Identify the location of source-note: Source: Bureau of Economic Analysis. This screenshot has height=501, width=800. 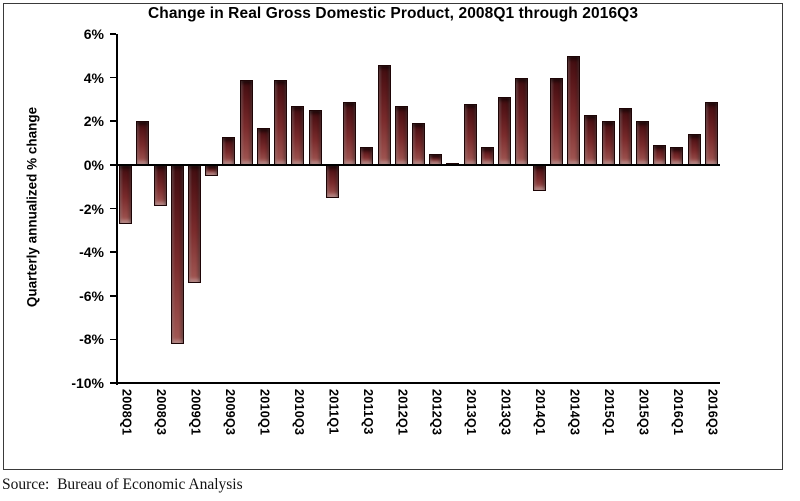
(122, 484).